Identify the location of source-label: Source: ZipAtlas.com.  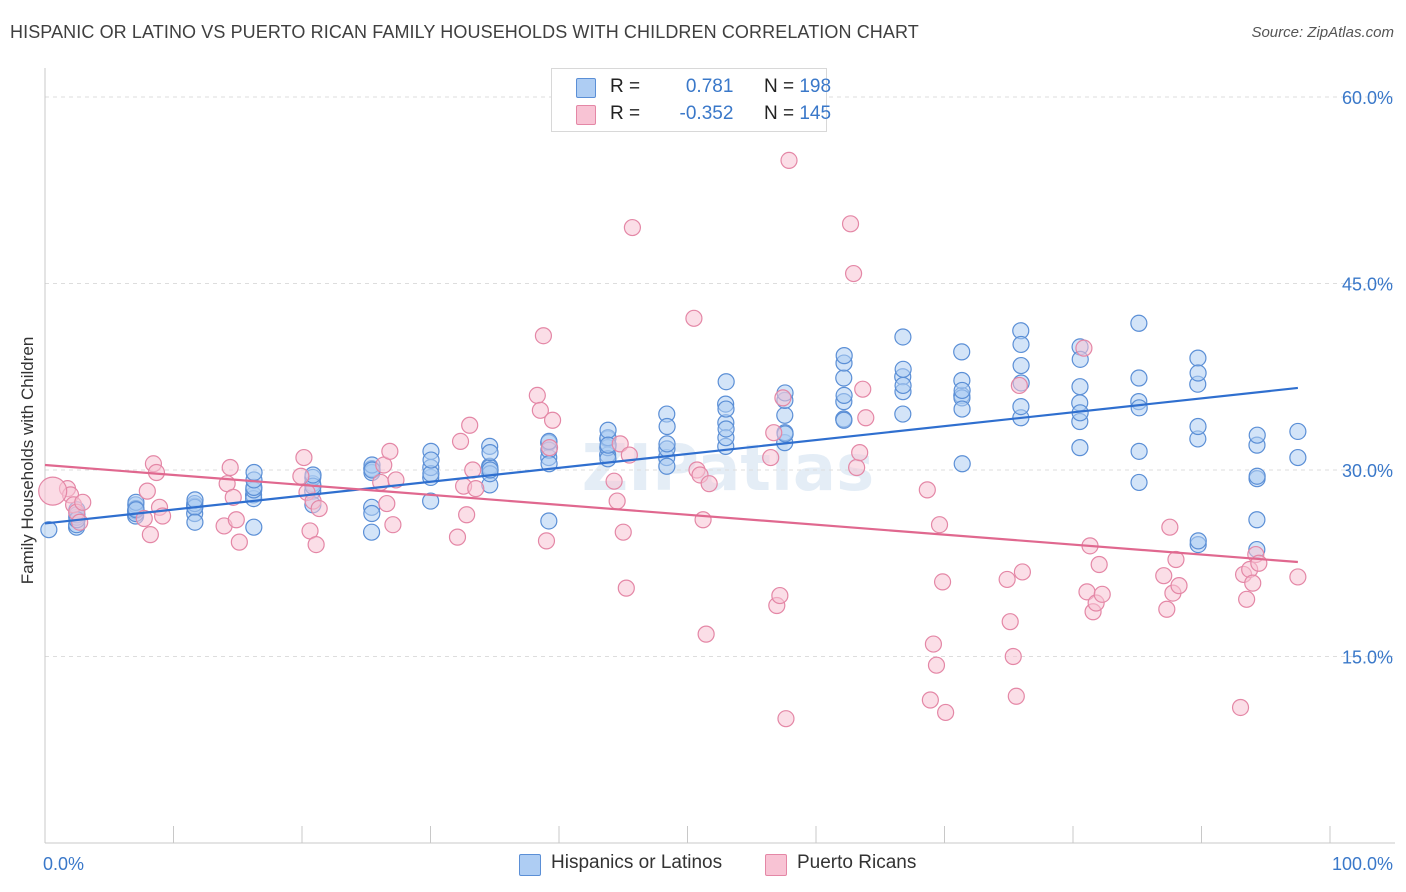
(1322, 32).